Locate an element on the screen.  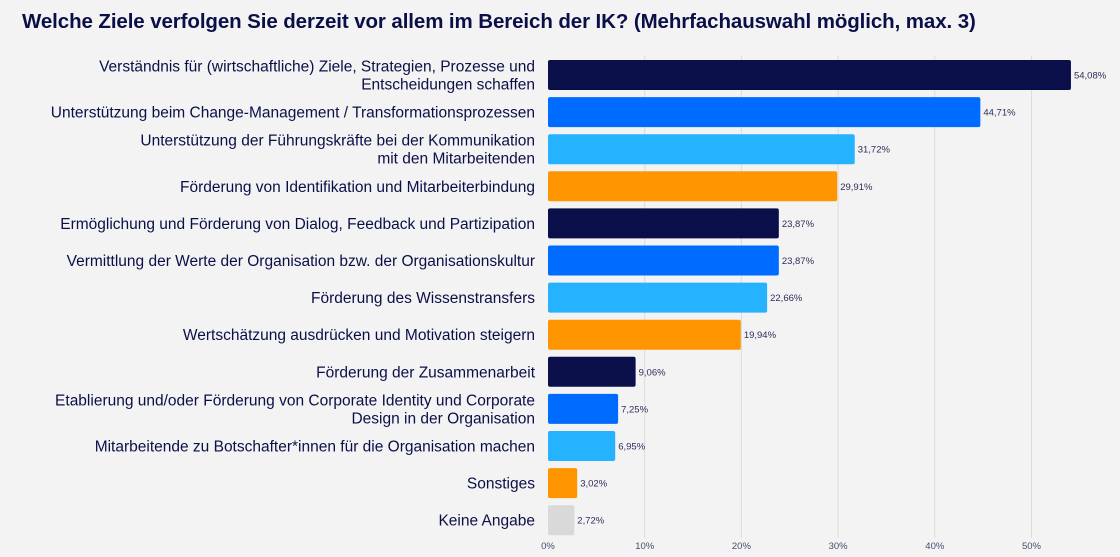
value-label: 54,08% is located at coordinates (1090, 76).